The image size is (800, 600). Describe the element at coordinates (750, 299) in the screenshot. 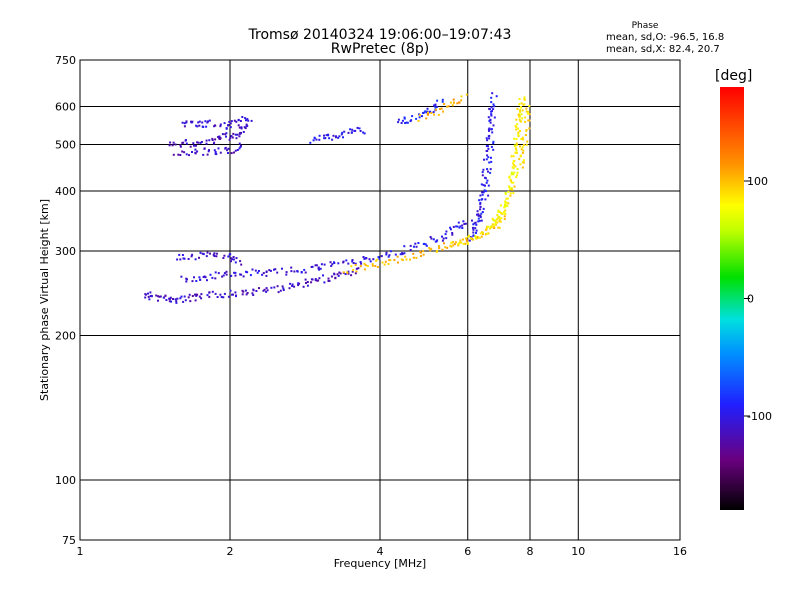

I see `colorbar-tick-label: 0` at that location.